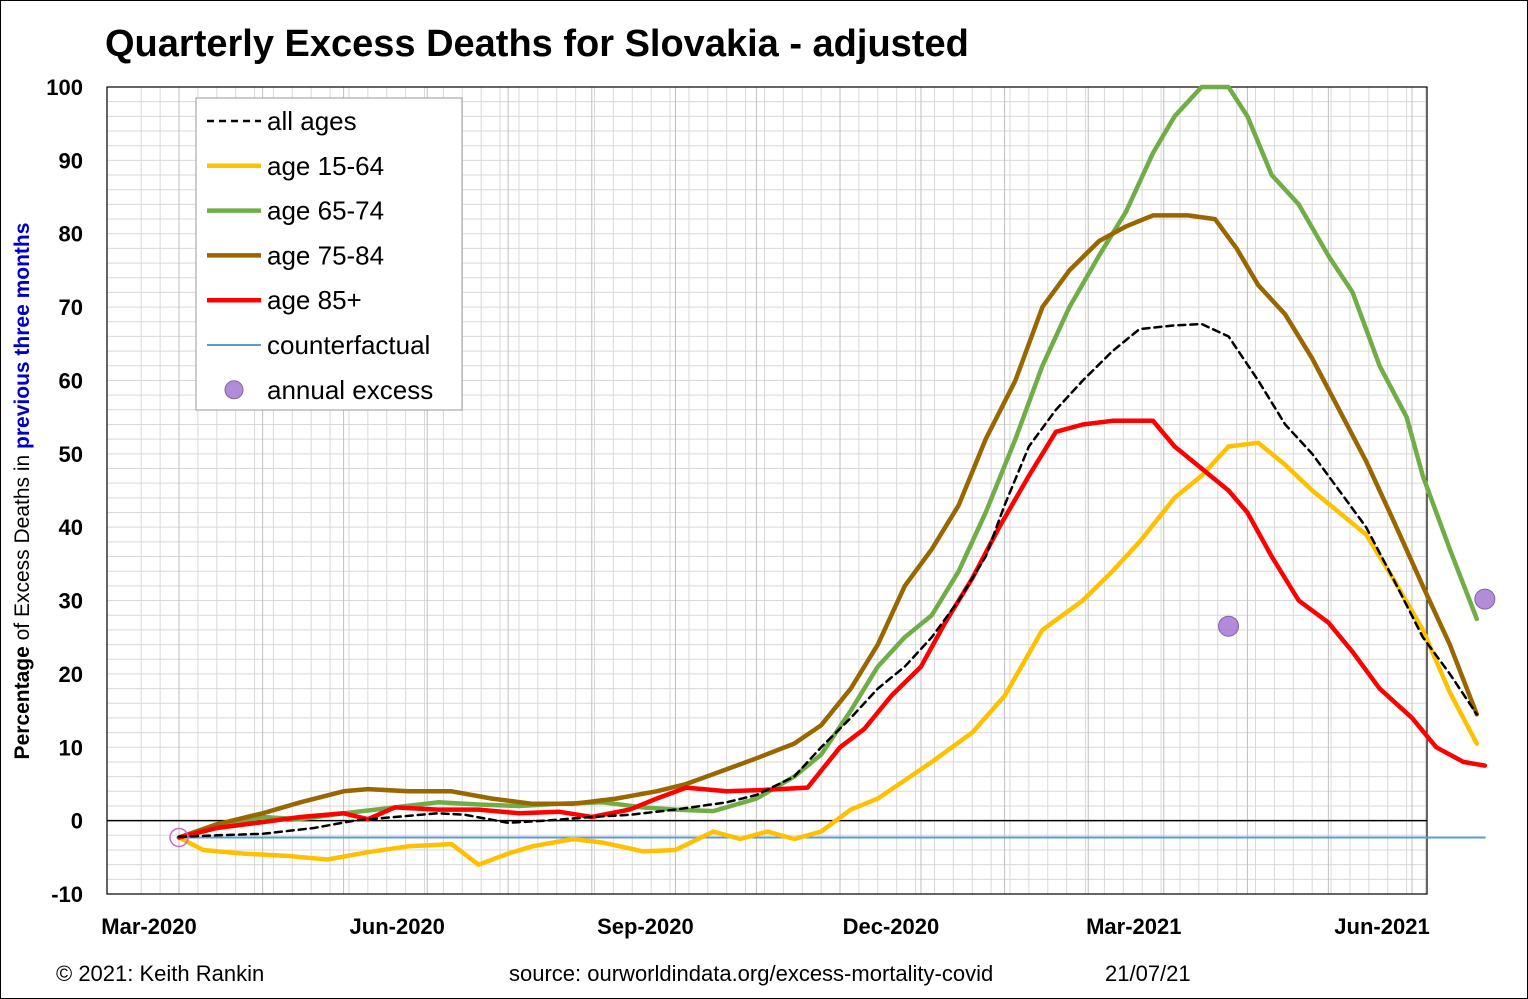 The height and width of the screenshot is (999, 1528). Describe the element at coordinates (71, 380) in the screenshot. I see `y-tick-label: 60` at that location.